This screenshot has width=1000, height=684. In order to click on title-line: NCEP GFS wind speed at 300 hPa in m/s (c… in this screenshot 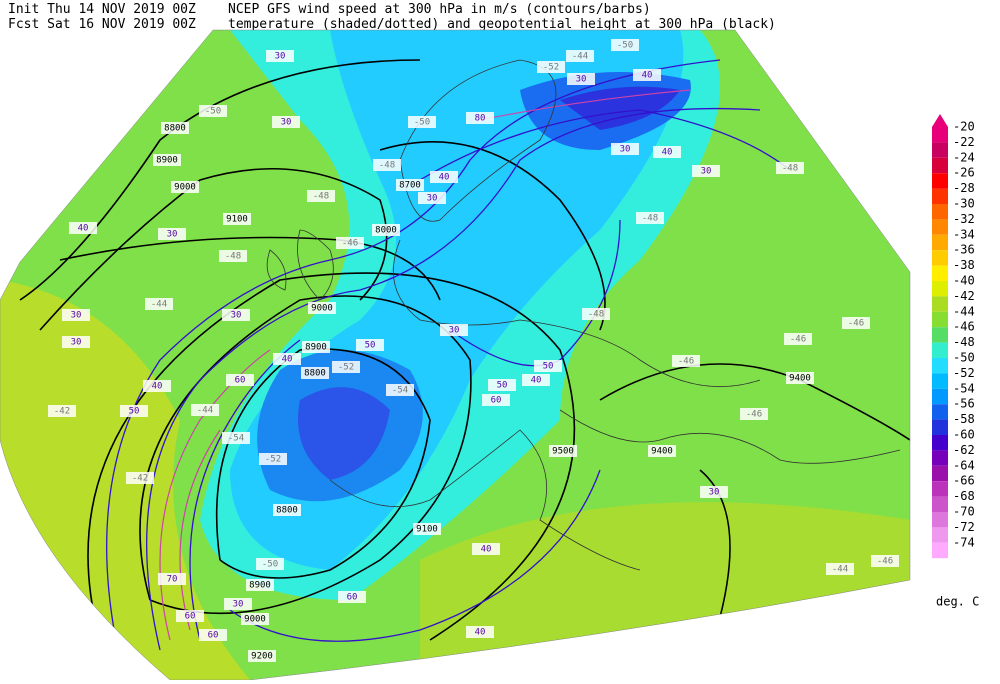, I will do `click(439, 9)`.